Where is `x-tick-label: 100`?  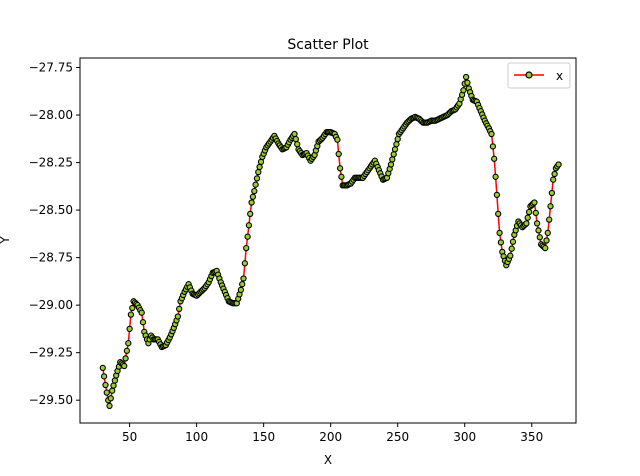 x-tick-label: 100 is located at coordinates (196, 437).